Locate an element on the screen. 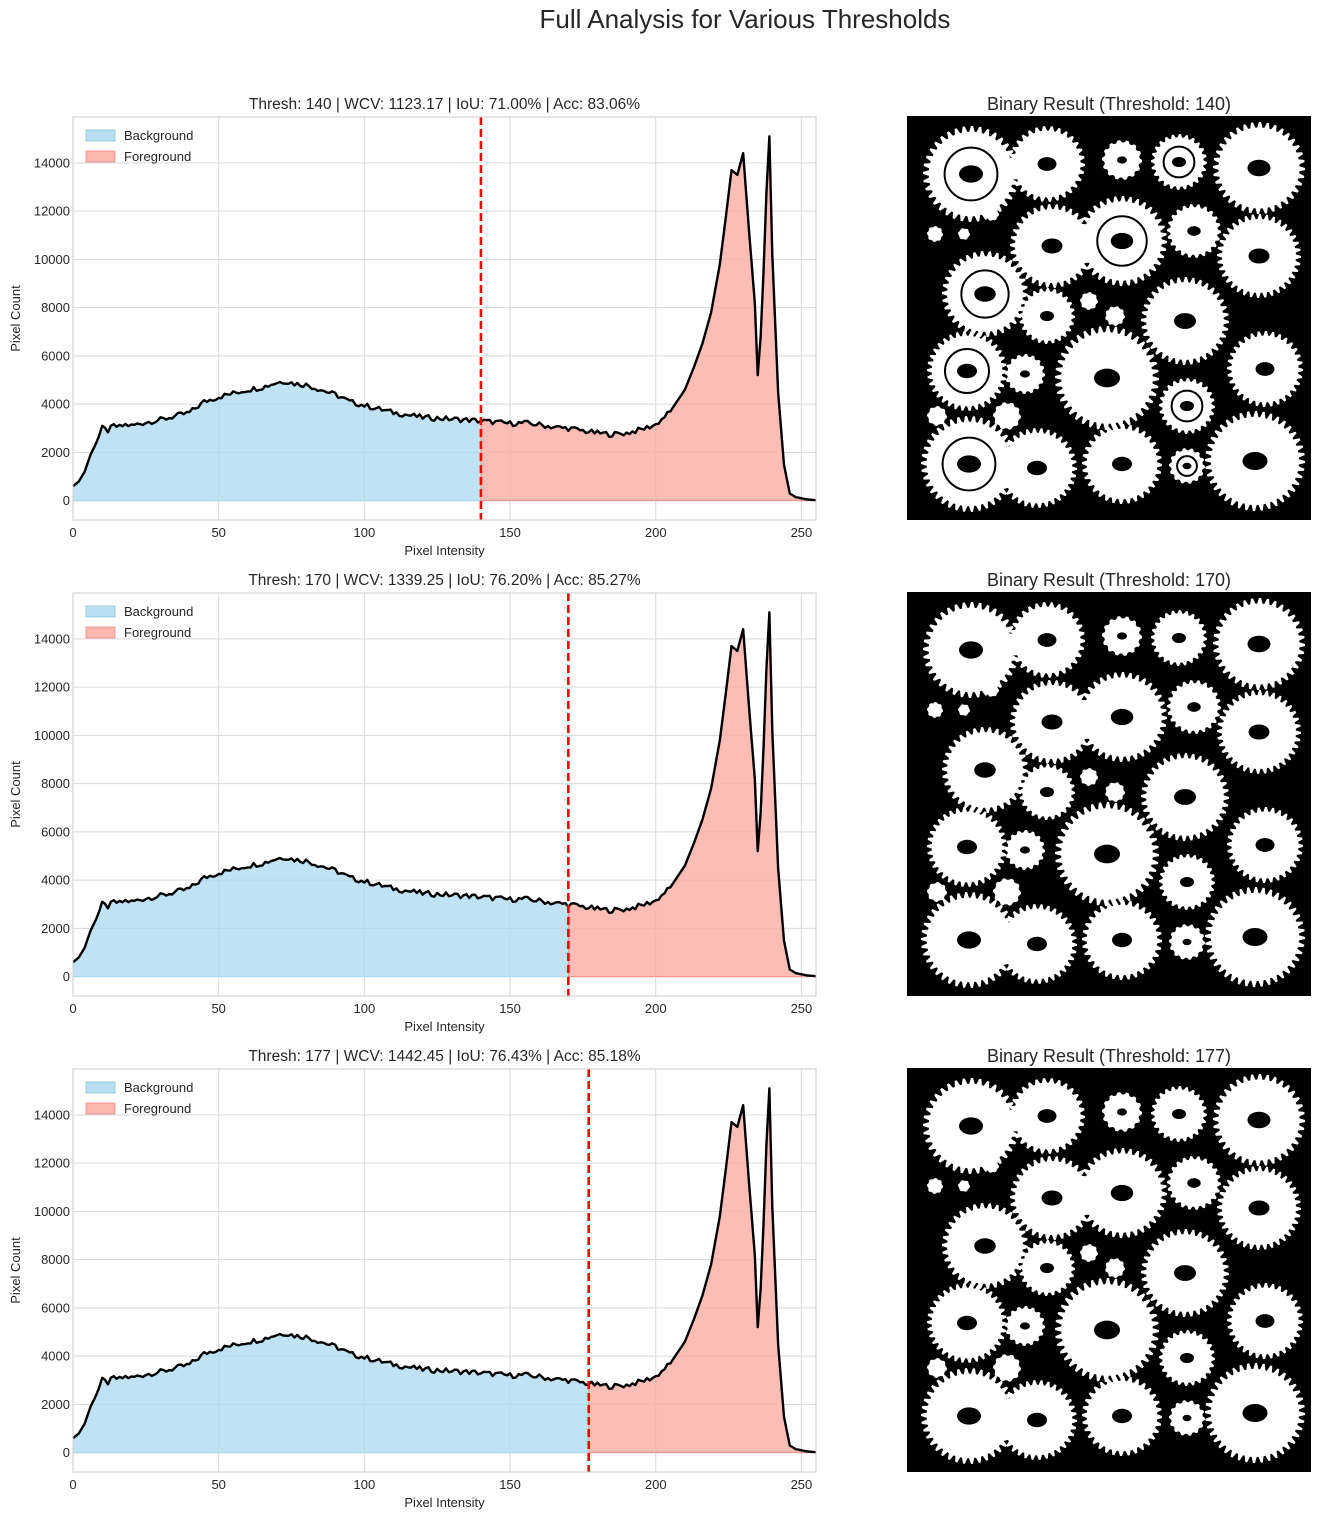  binary-panel-1: Binary Result (Threshold: 140) is located at coordinates (1109, 307).